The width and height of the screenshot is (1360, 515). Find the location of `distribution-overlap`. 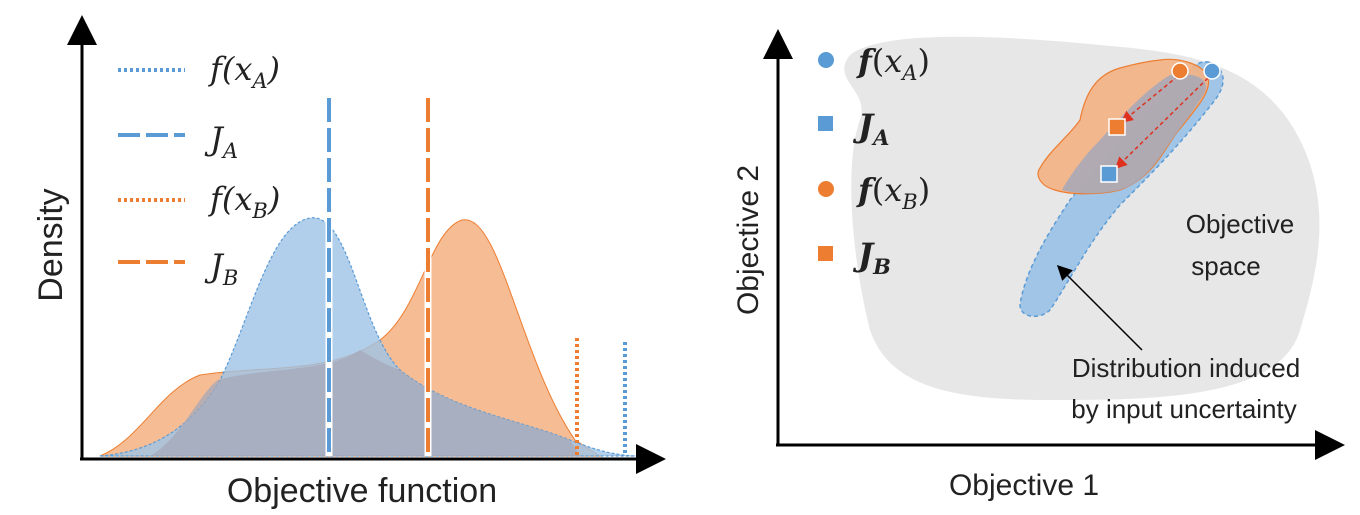

distribution-overlap is located at coordinates (1134, 134).